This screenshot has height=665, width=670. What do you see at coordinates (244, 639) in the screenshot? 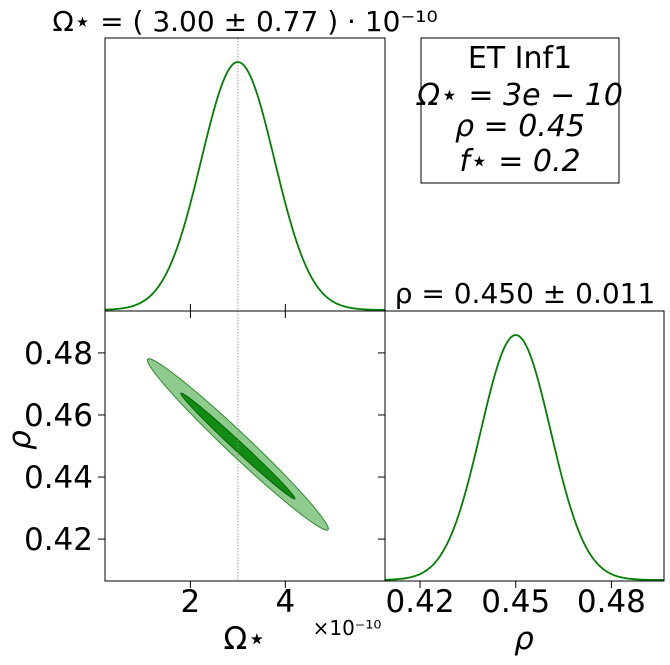
I see `x-axis-label: Ω⋆` at bounding box center [244, 639].